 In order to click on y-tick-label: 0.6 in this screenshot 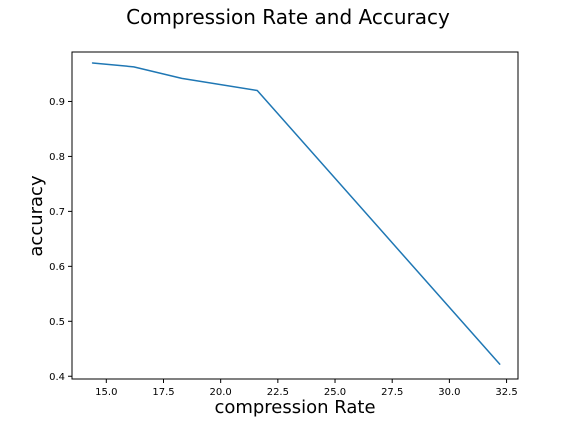, I will do `click(57, 267)`.